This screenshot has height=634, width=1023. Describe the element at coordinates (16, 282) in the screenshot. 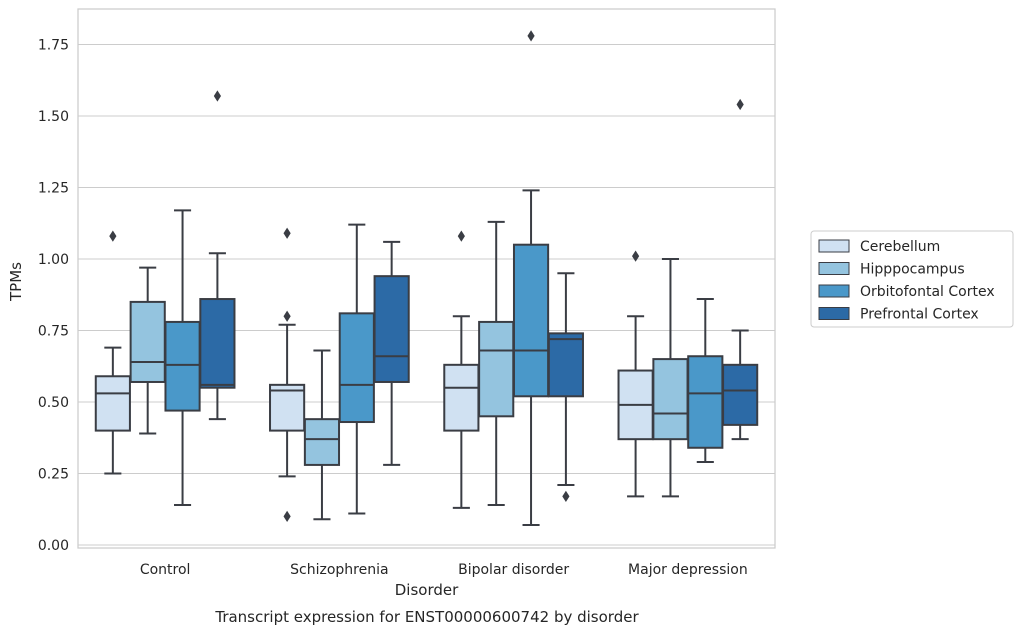

I see `y-axis-label: TPMs` at that location.